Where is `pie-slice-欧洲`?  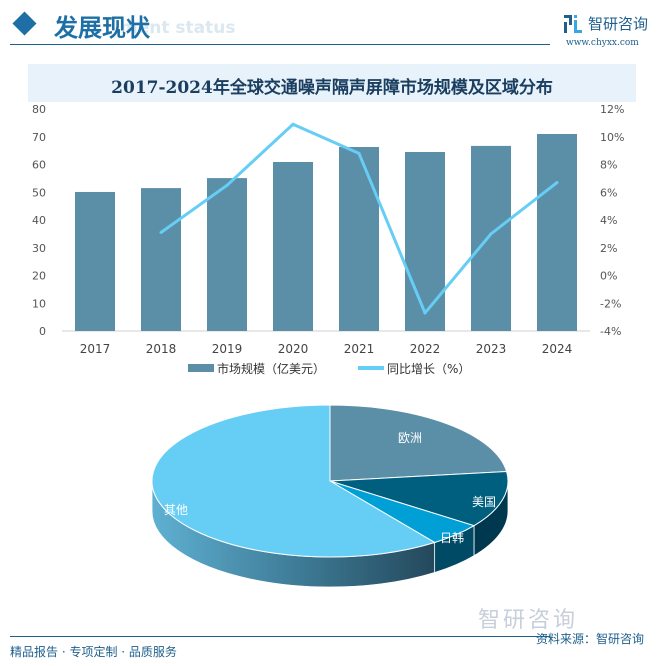 pie-slice-欧洲 is located at coordinates (418, 443).